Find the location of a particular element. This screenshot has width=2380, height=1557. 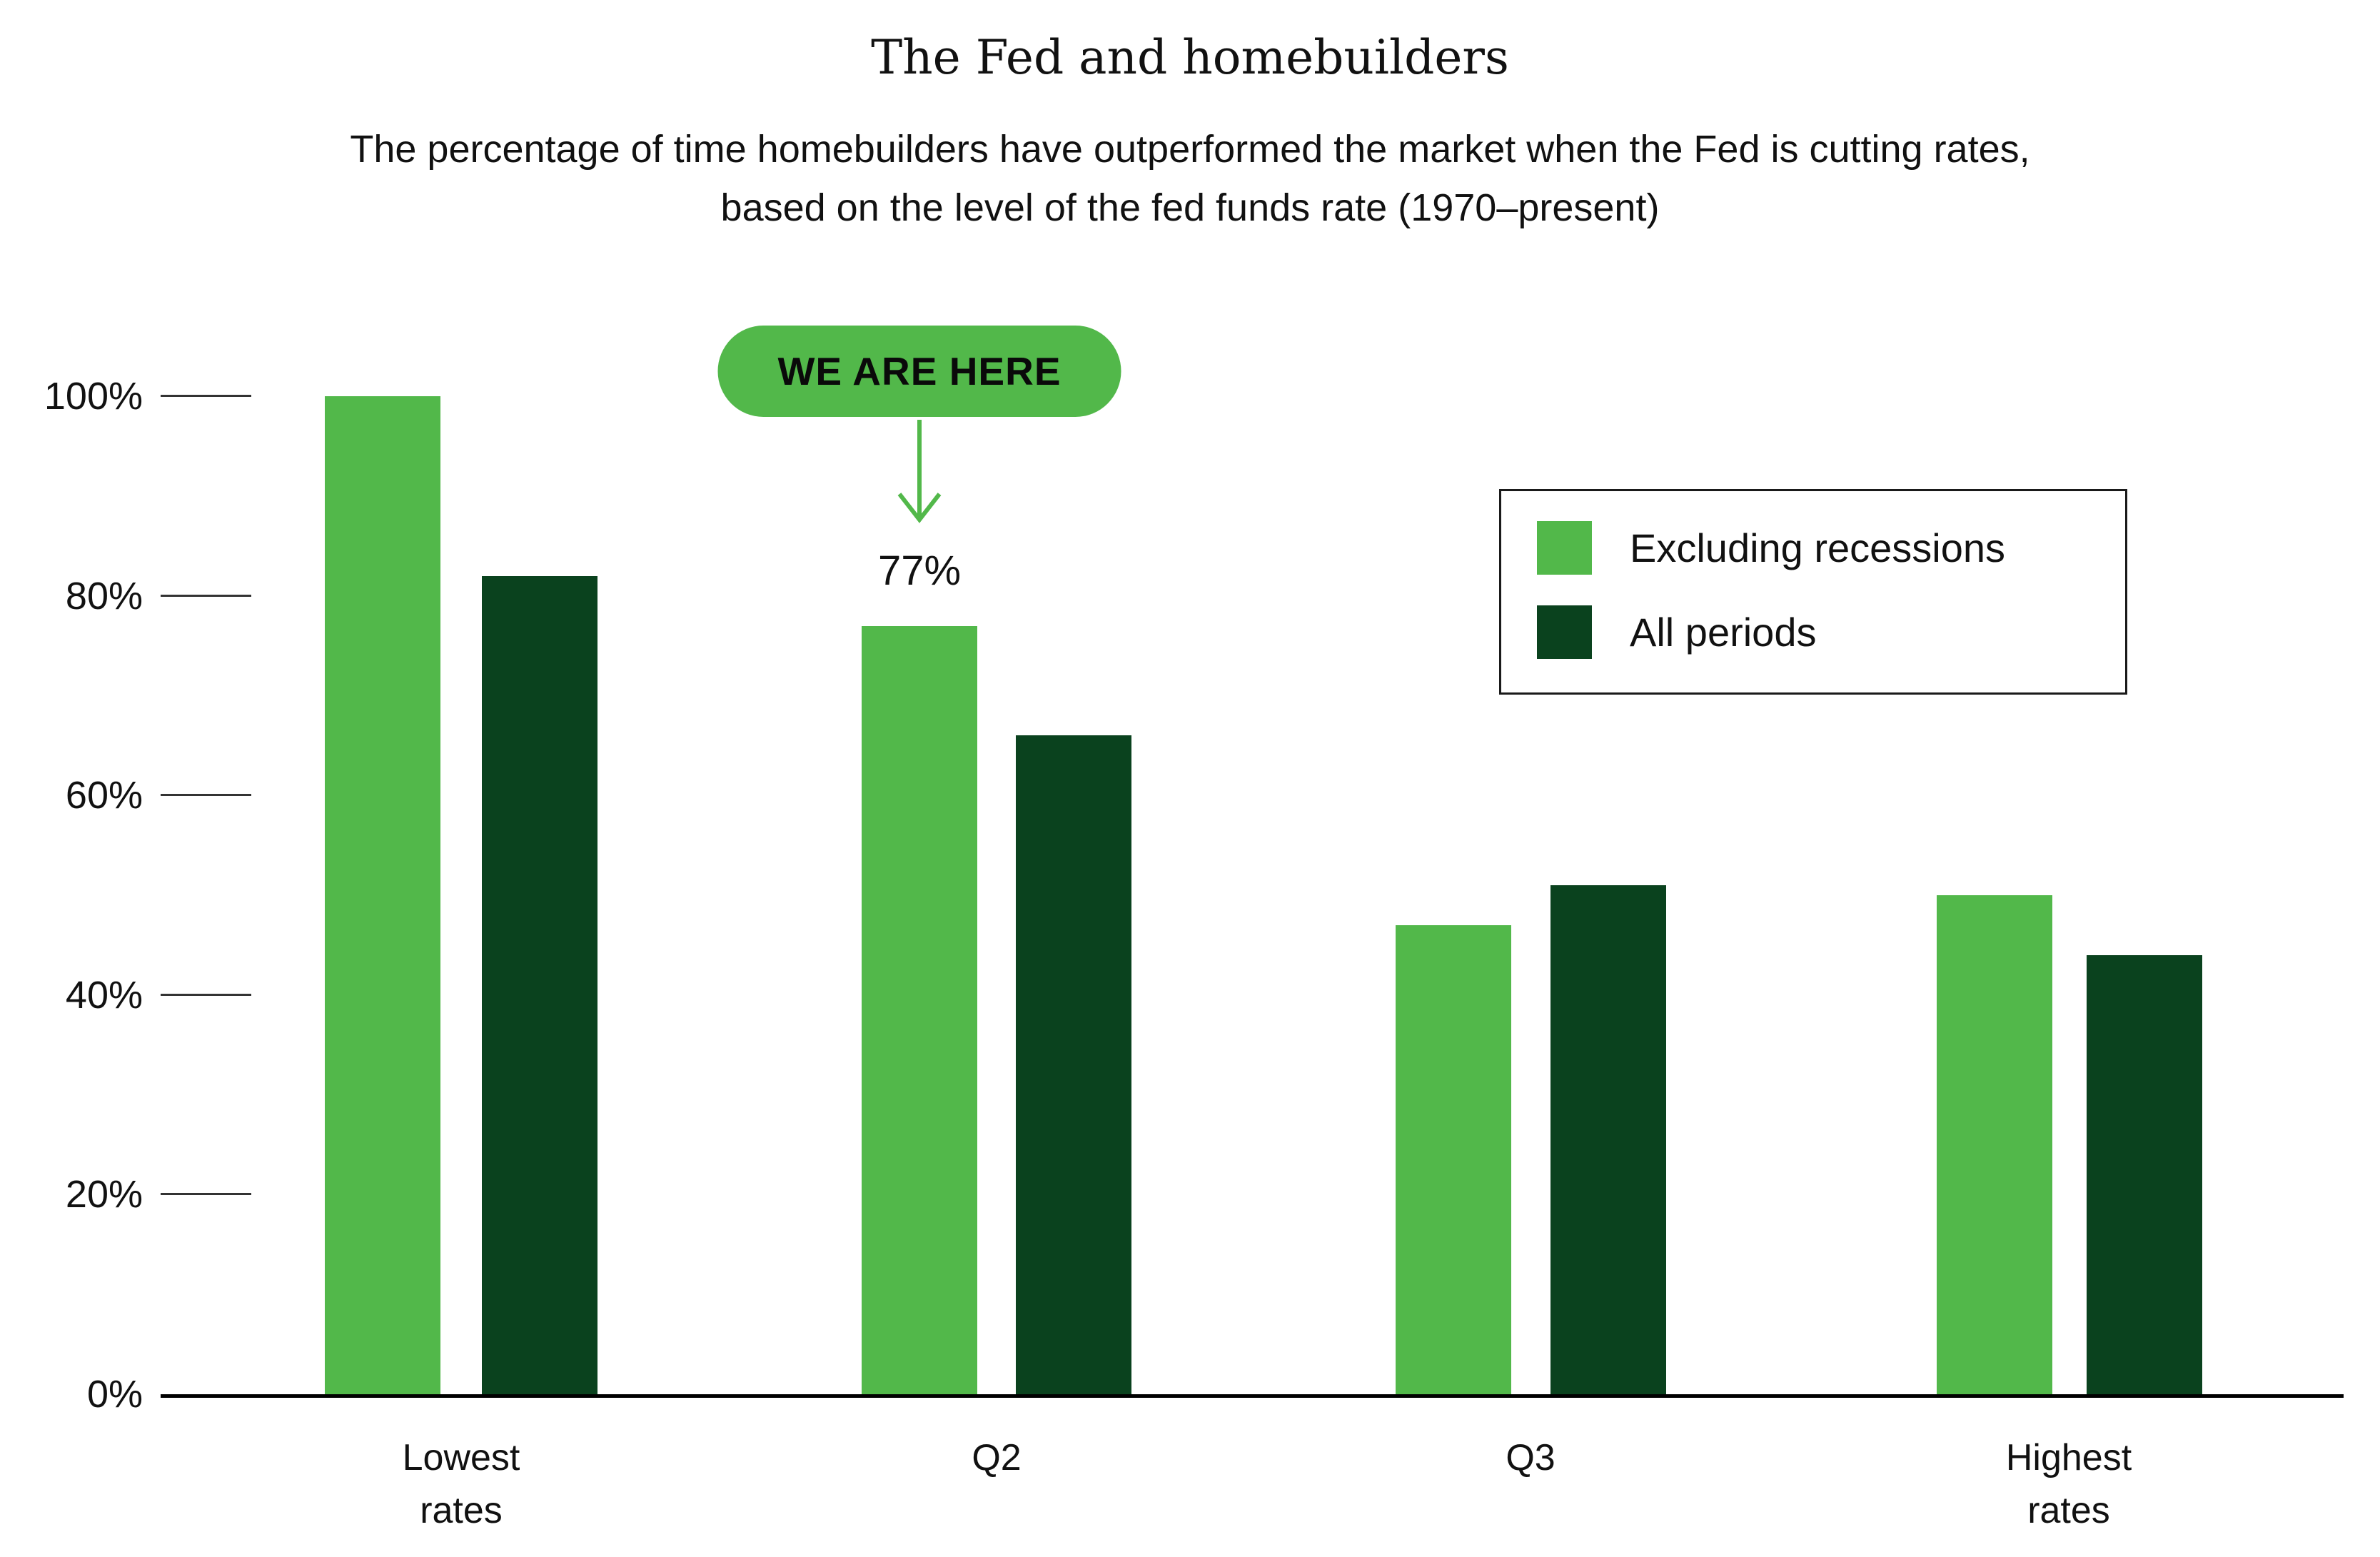

arrow-down-icon is located at coordinates (919, 471).